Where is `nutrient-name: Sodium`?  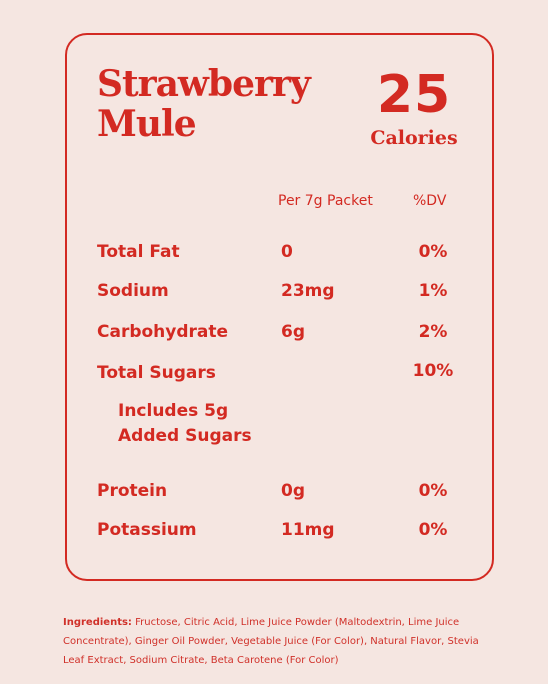 nutrient-name: Sodium is located at coordinates (133, 291).